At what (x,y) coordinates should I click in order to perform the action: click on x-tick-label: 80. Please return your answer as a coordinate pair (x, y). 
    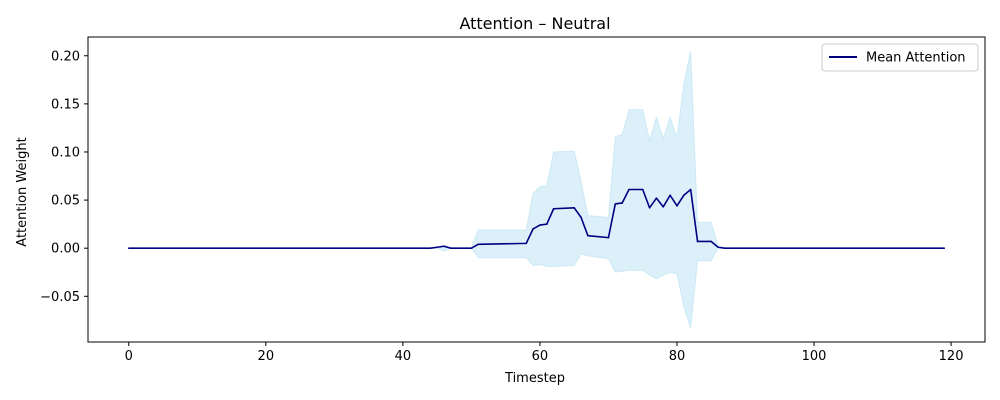
    Looking at the image, I should click on (677, 356).